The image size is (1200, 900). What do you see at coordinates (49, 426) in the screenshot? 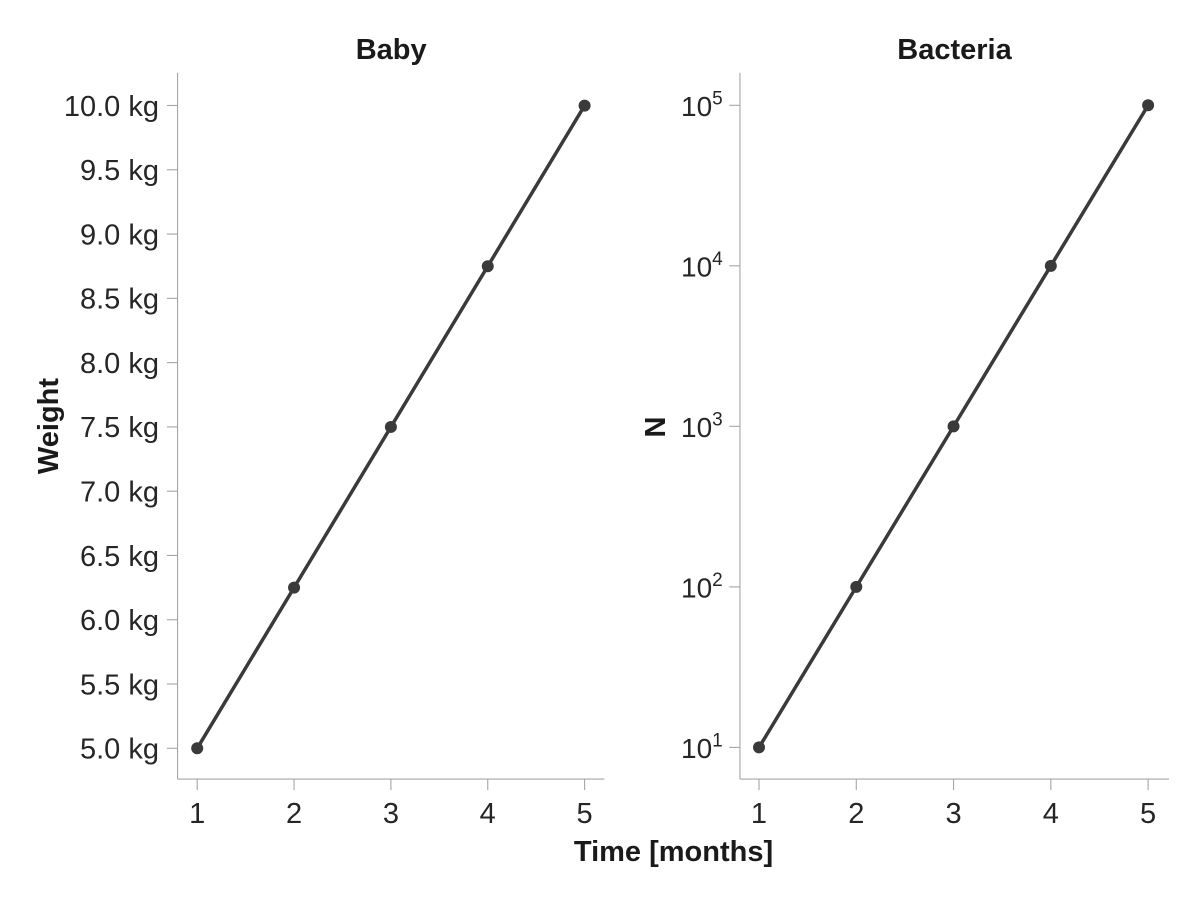
I see `svg-text: Weight` at bounding box center [49, 426].